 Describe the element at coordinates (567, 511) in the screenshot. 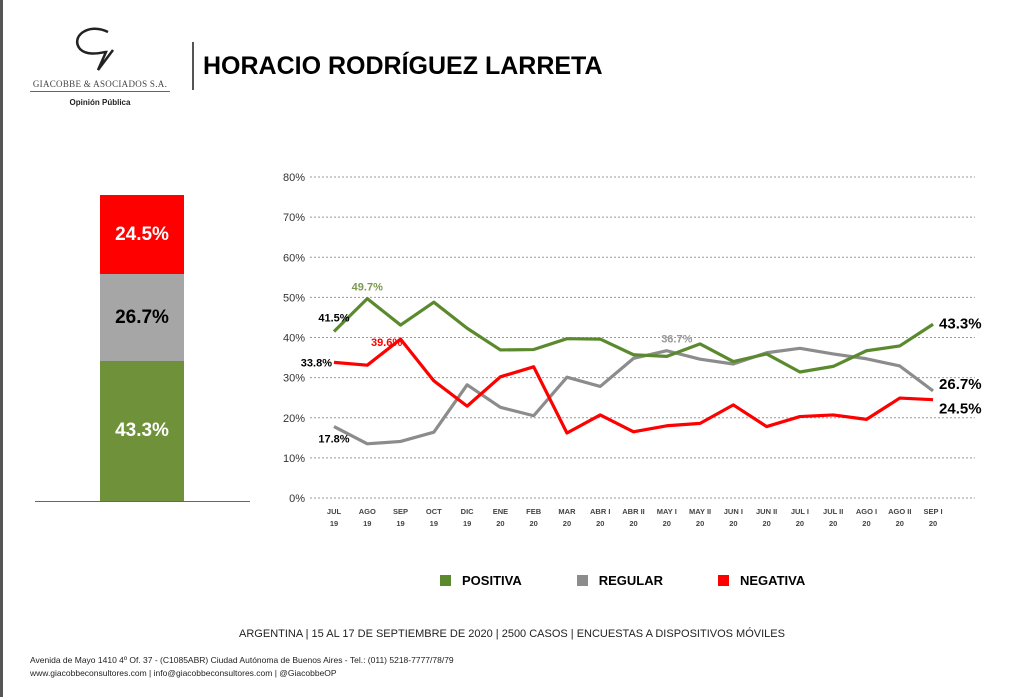

I see `x-tick-label: MAR` at that location.